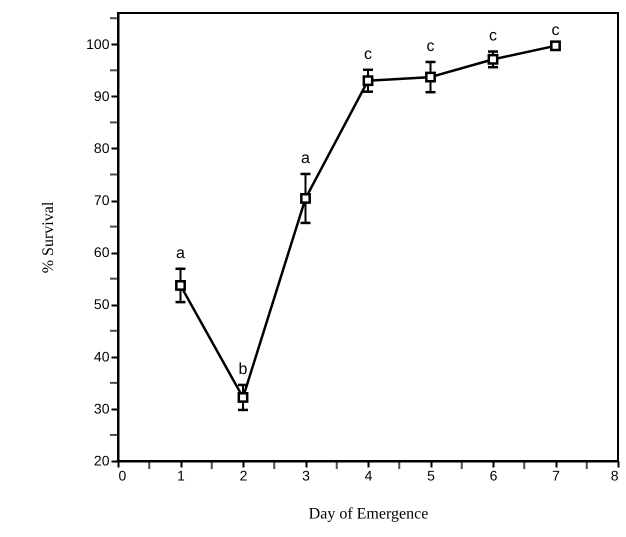 This screenshot has width=626, height=537. What do you see at coordinates (102, 96) in the screenshot?
I see `y-tick-label: 90` at bounding box center [102, 96].